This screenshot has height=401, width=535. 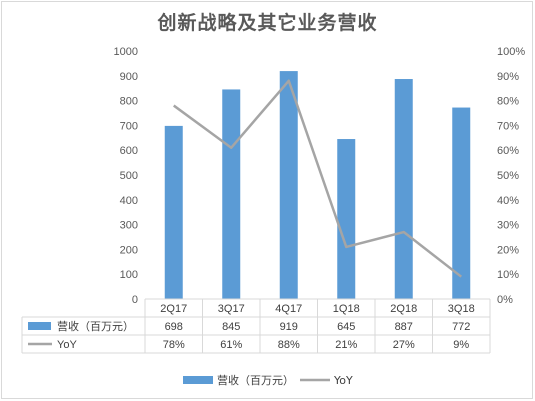 I want to click on x-tick-label: 4Q17, so click(x=288, y=309).